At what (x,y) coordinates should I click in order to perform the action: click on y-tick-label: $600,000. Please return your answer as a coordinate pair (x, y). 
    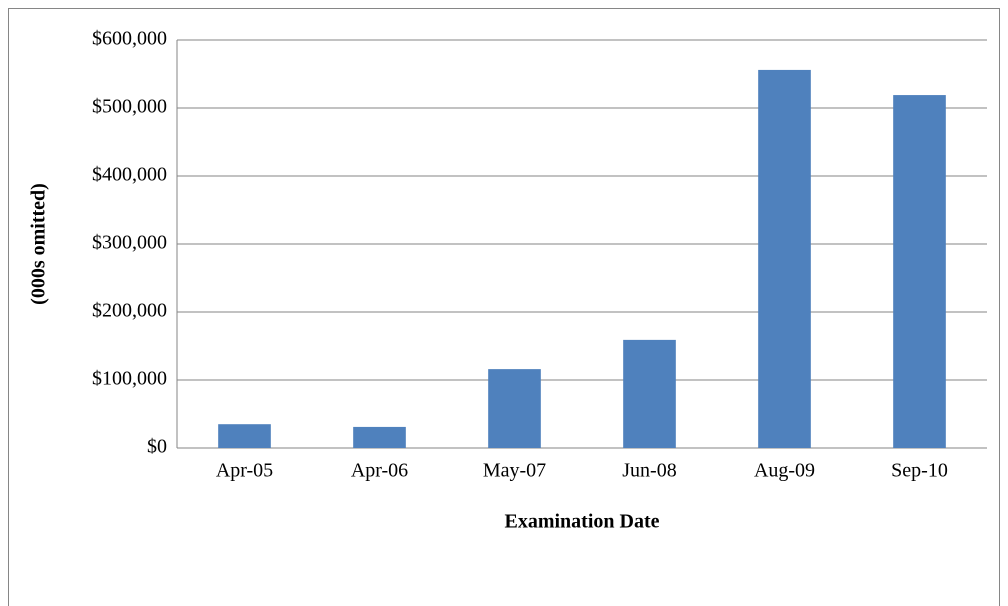
    Looking at the image, I should click on (129, 39).